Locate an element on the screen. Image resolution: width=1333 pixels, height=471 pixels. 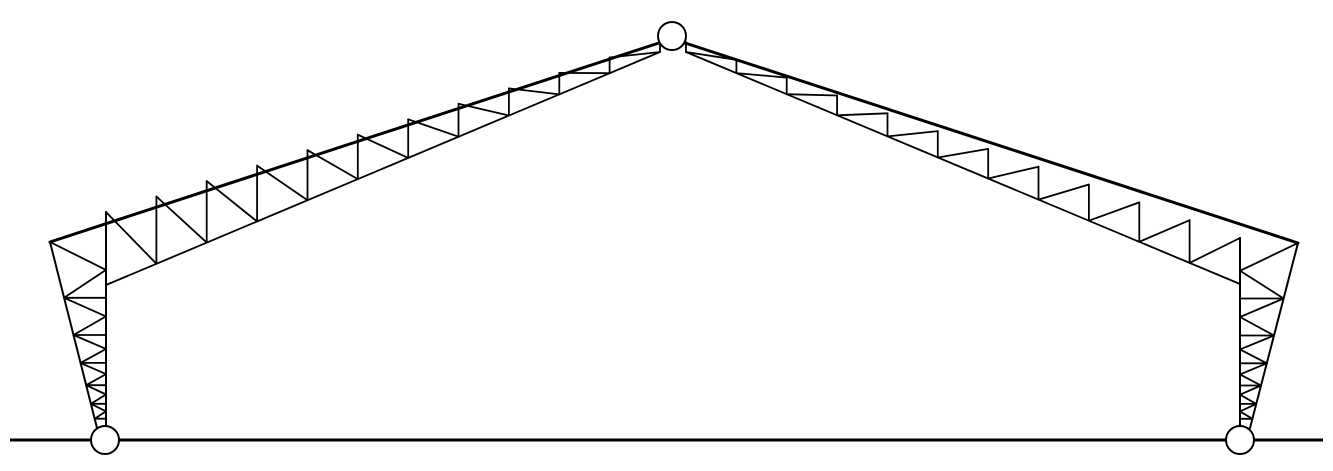
crown-hinge is located at coordinates (672, 36).